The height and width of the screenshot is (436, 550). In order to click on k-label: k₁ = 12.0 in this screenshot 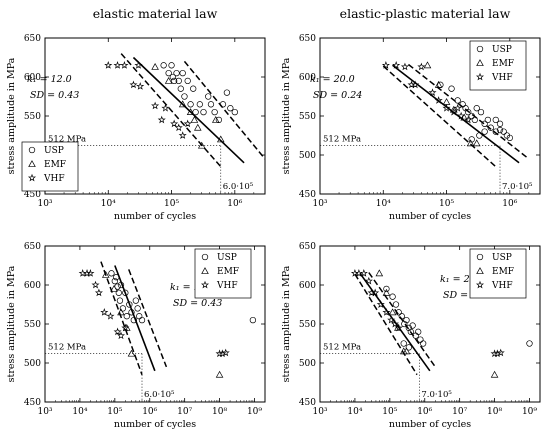, I will do `click(49, 79)`.